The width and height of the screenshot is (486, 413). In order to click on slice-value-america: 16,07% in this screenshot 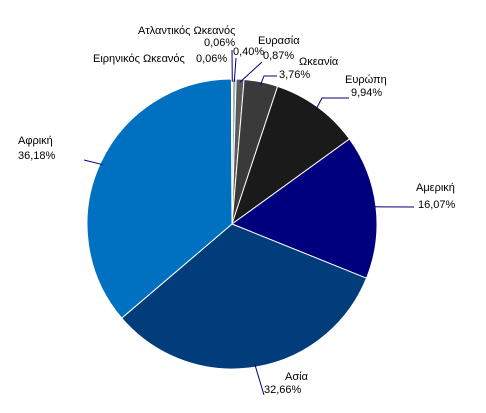, I will do `click(437, 205)`.